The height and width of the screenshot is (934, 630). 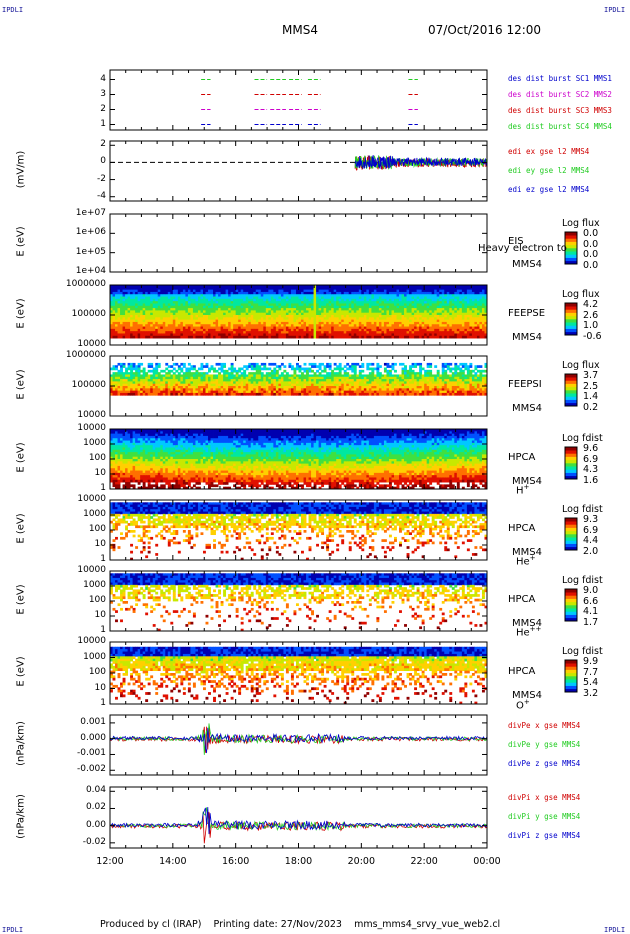 What do you see at coordinates (101, 195) in the screenshot?
I see `ytick-label: -4` at bounding box center [101, 195].